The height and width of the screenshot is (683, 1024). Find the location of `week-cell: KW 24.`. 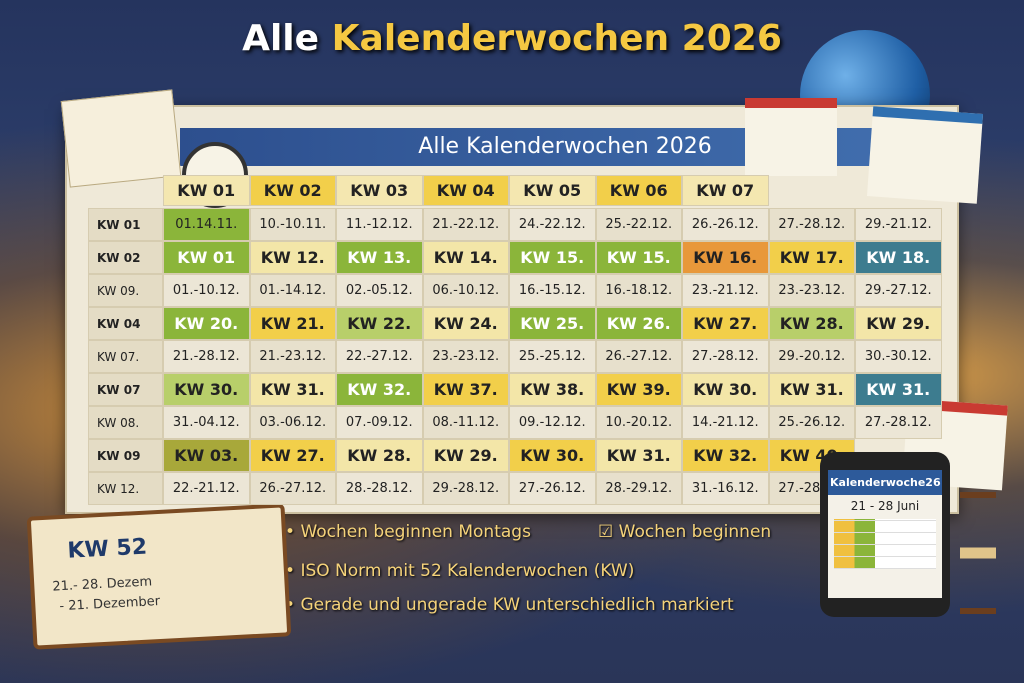

week-cell: KW 24. is located at coordinates (465, 323).